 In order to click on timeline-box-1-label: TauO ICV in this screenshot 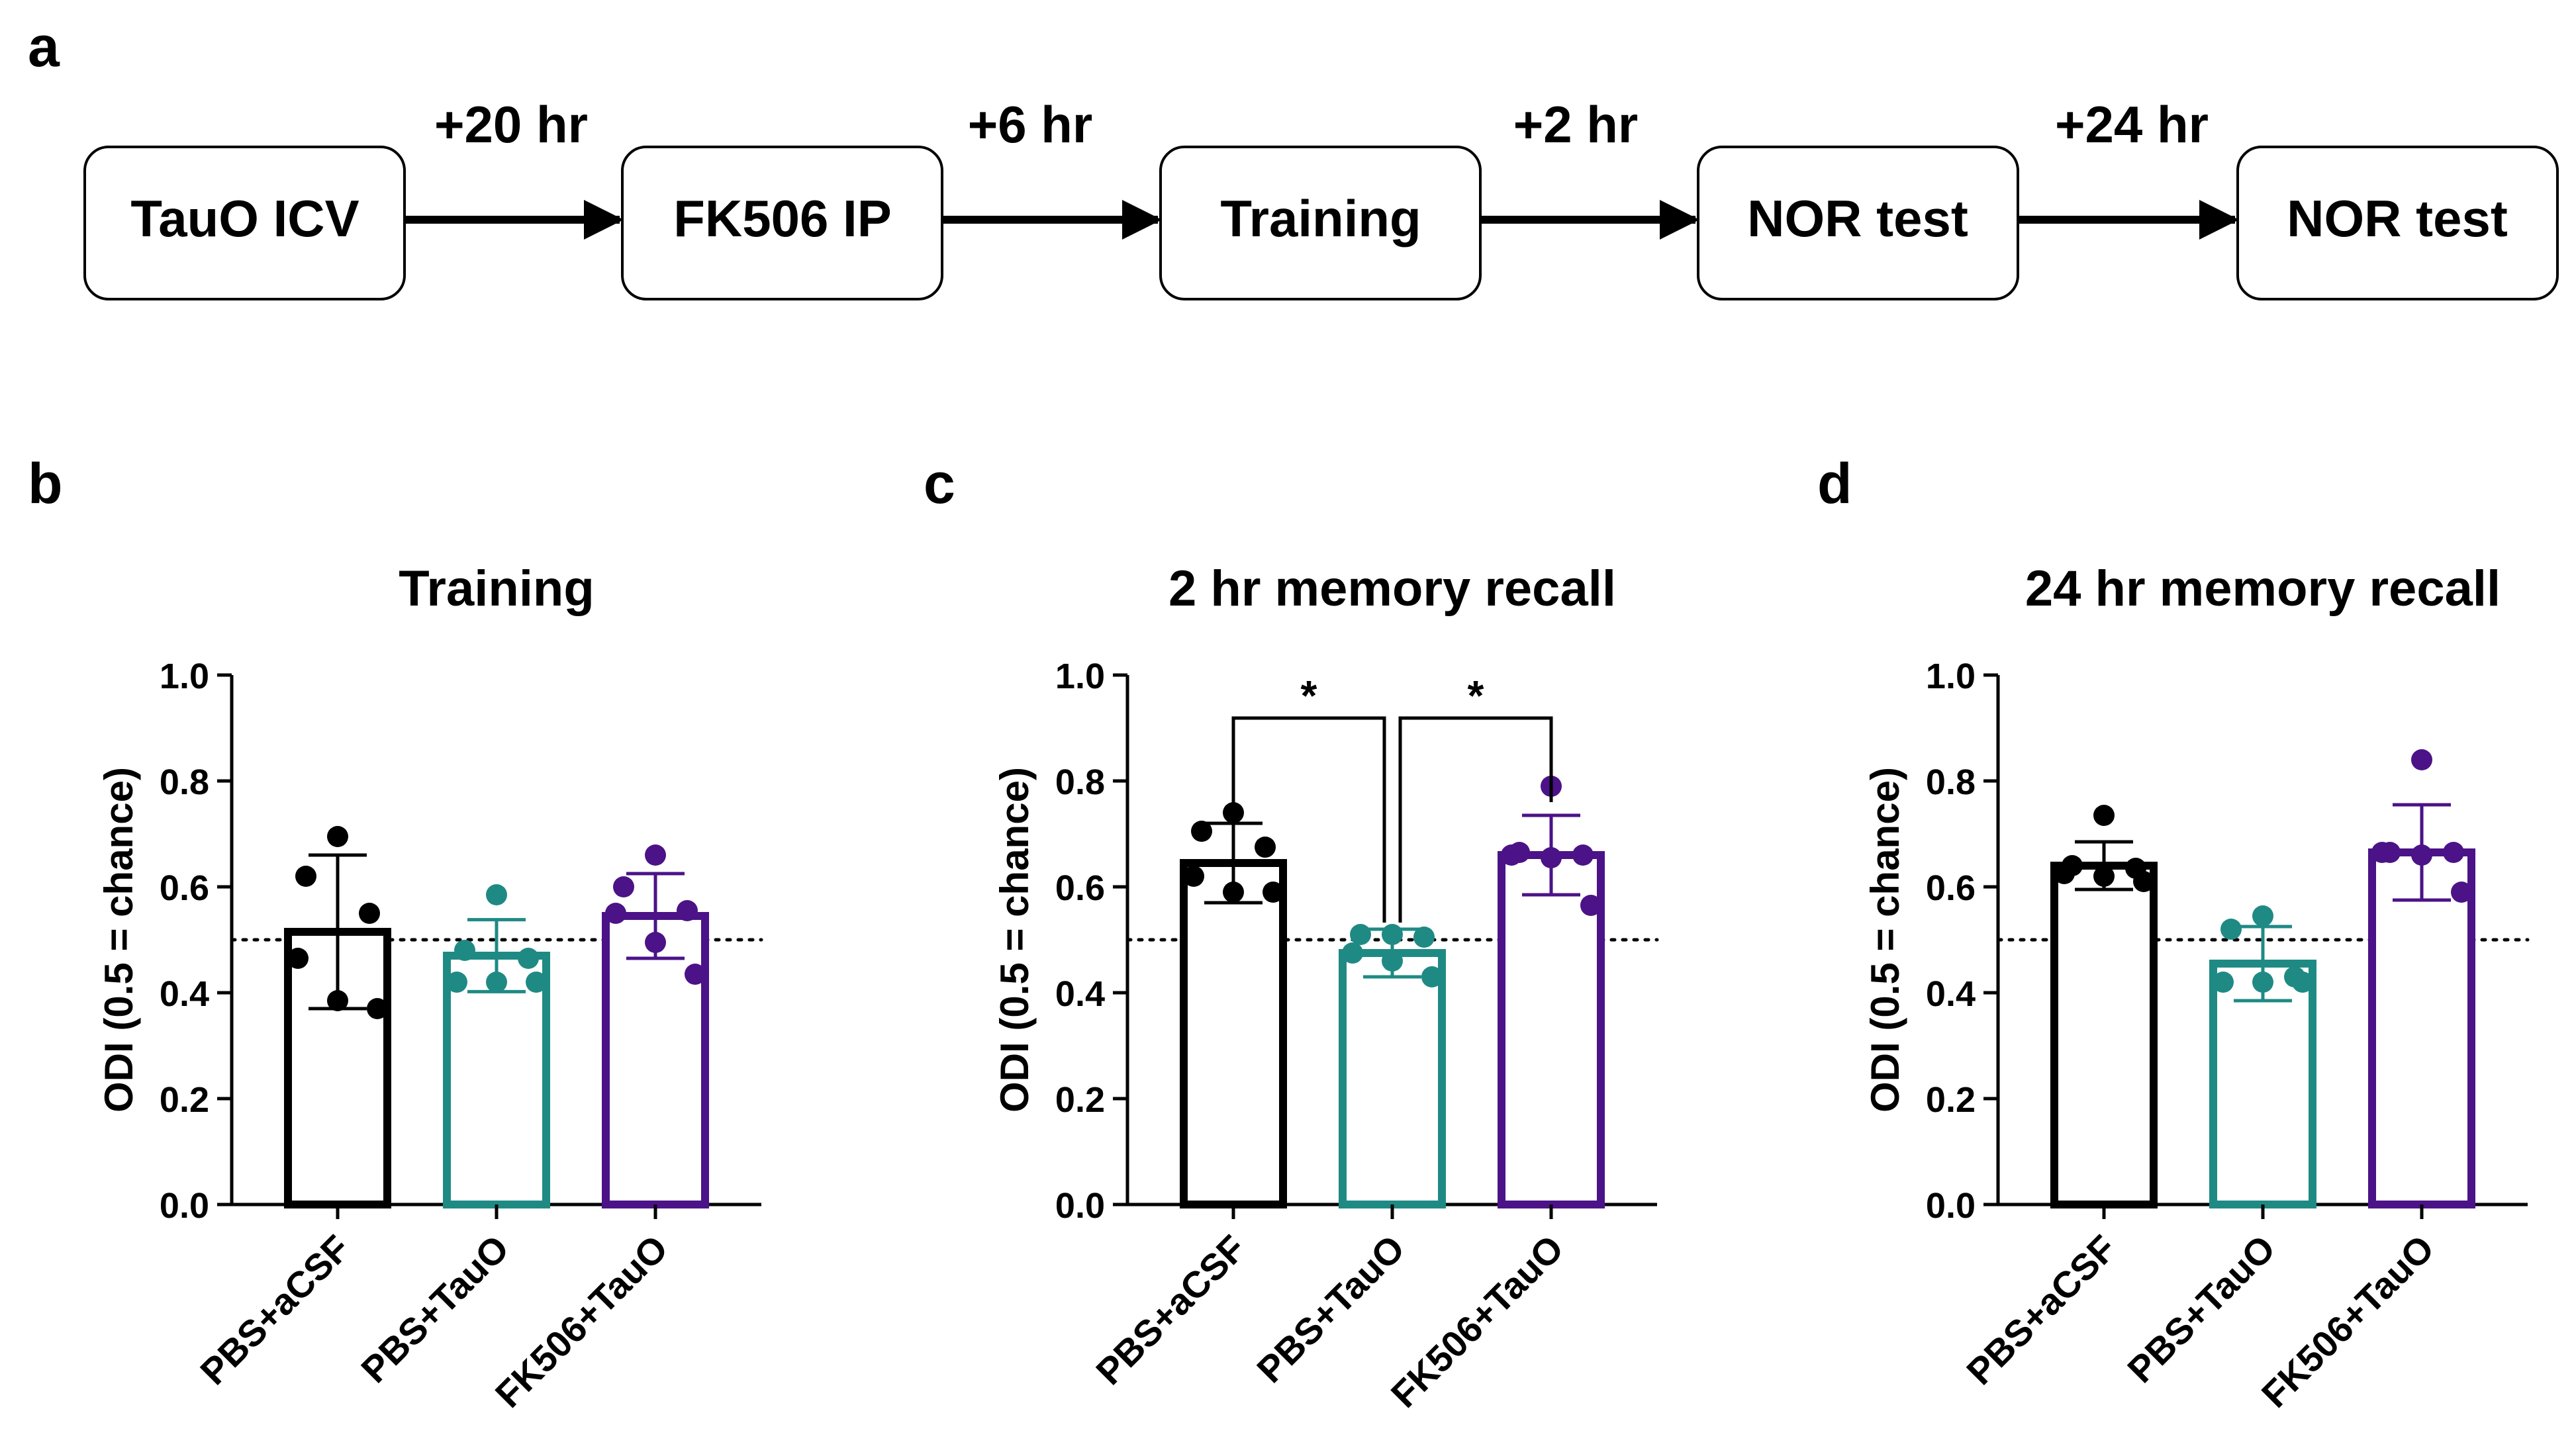, I will do `click(244, 219)`.